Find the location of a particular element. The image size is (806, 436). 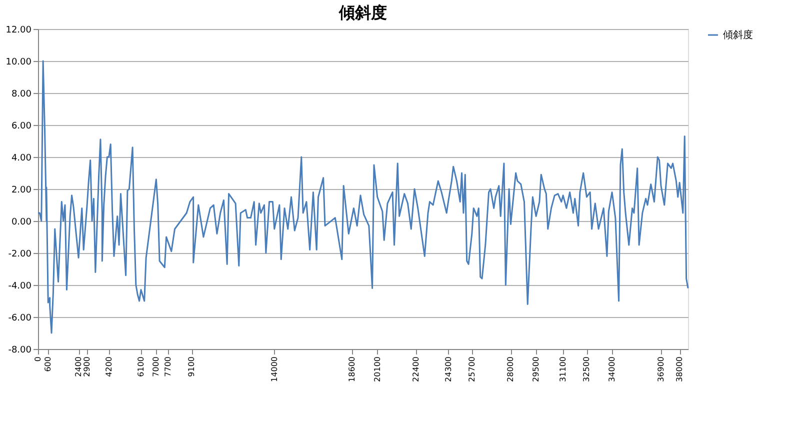

y-tick-label: 10.00 is located at coordinates (19, 63).